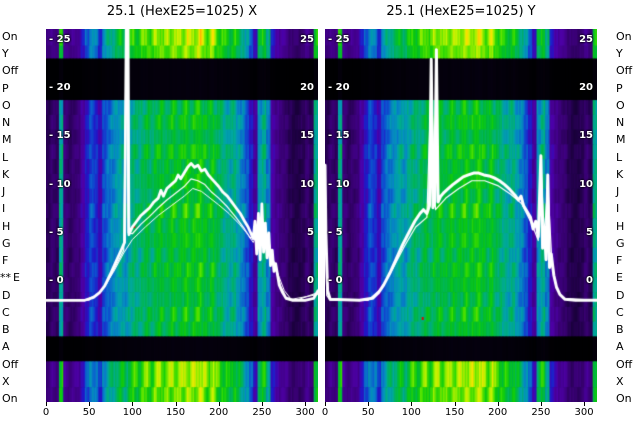 Image resolution: width=640 pixels, height=440 pixels. Describe the element at coordinates (5, 54) in the screenshot. I see `row-label-left-y: Y` at that location.